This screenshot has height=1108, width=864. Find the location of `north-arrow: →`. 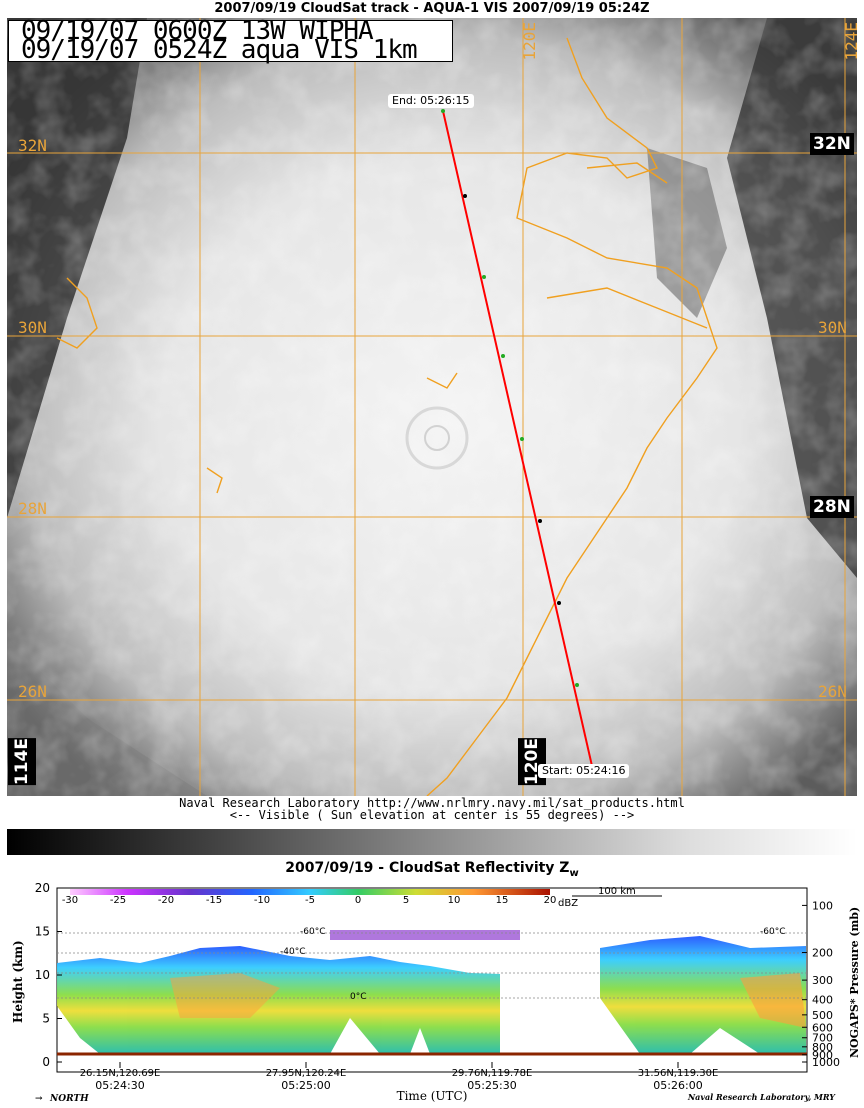

north-arrow: → is located at coordinates (39, 1099).